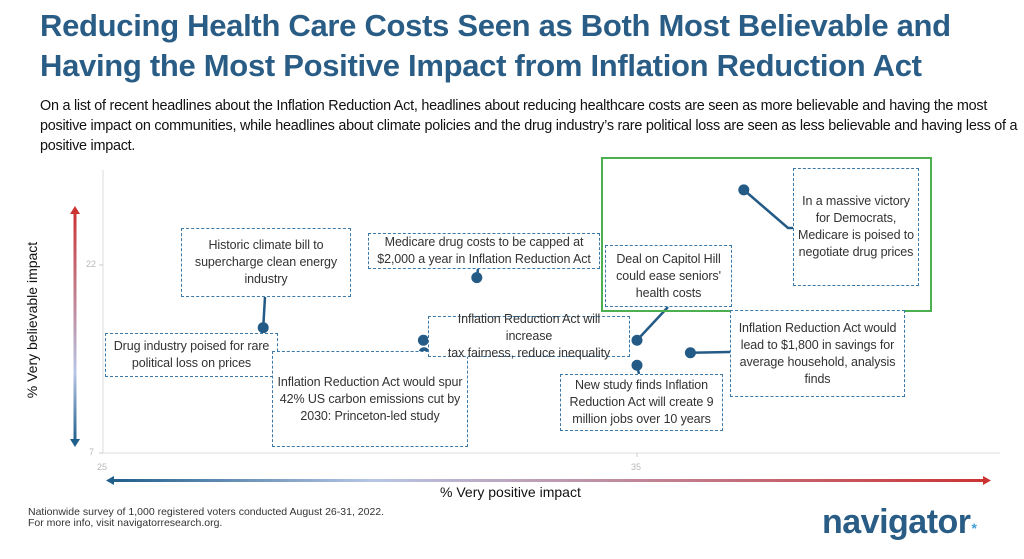 The height and width of the screenshot is (559, 1024). Describe the element at coordinates (668, 292) in the screenshot. I see `point-label-line: health costs` at that location.